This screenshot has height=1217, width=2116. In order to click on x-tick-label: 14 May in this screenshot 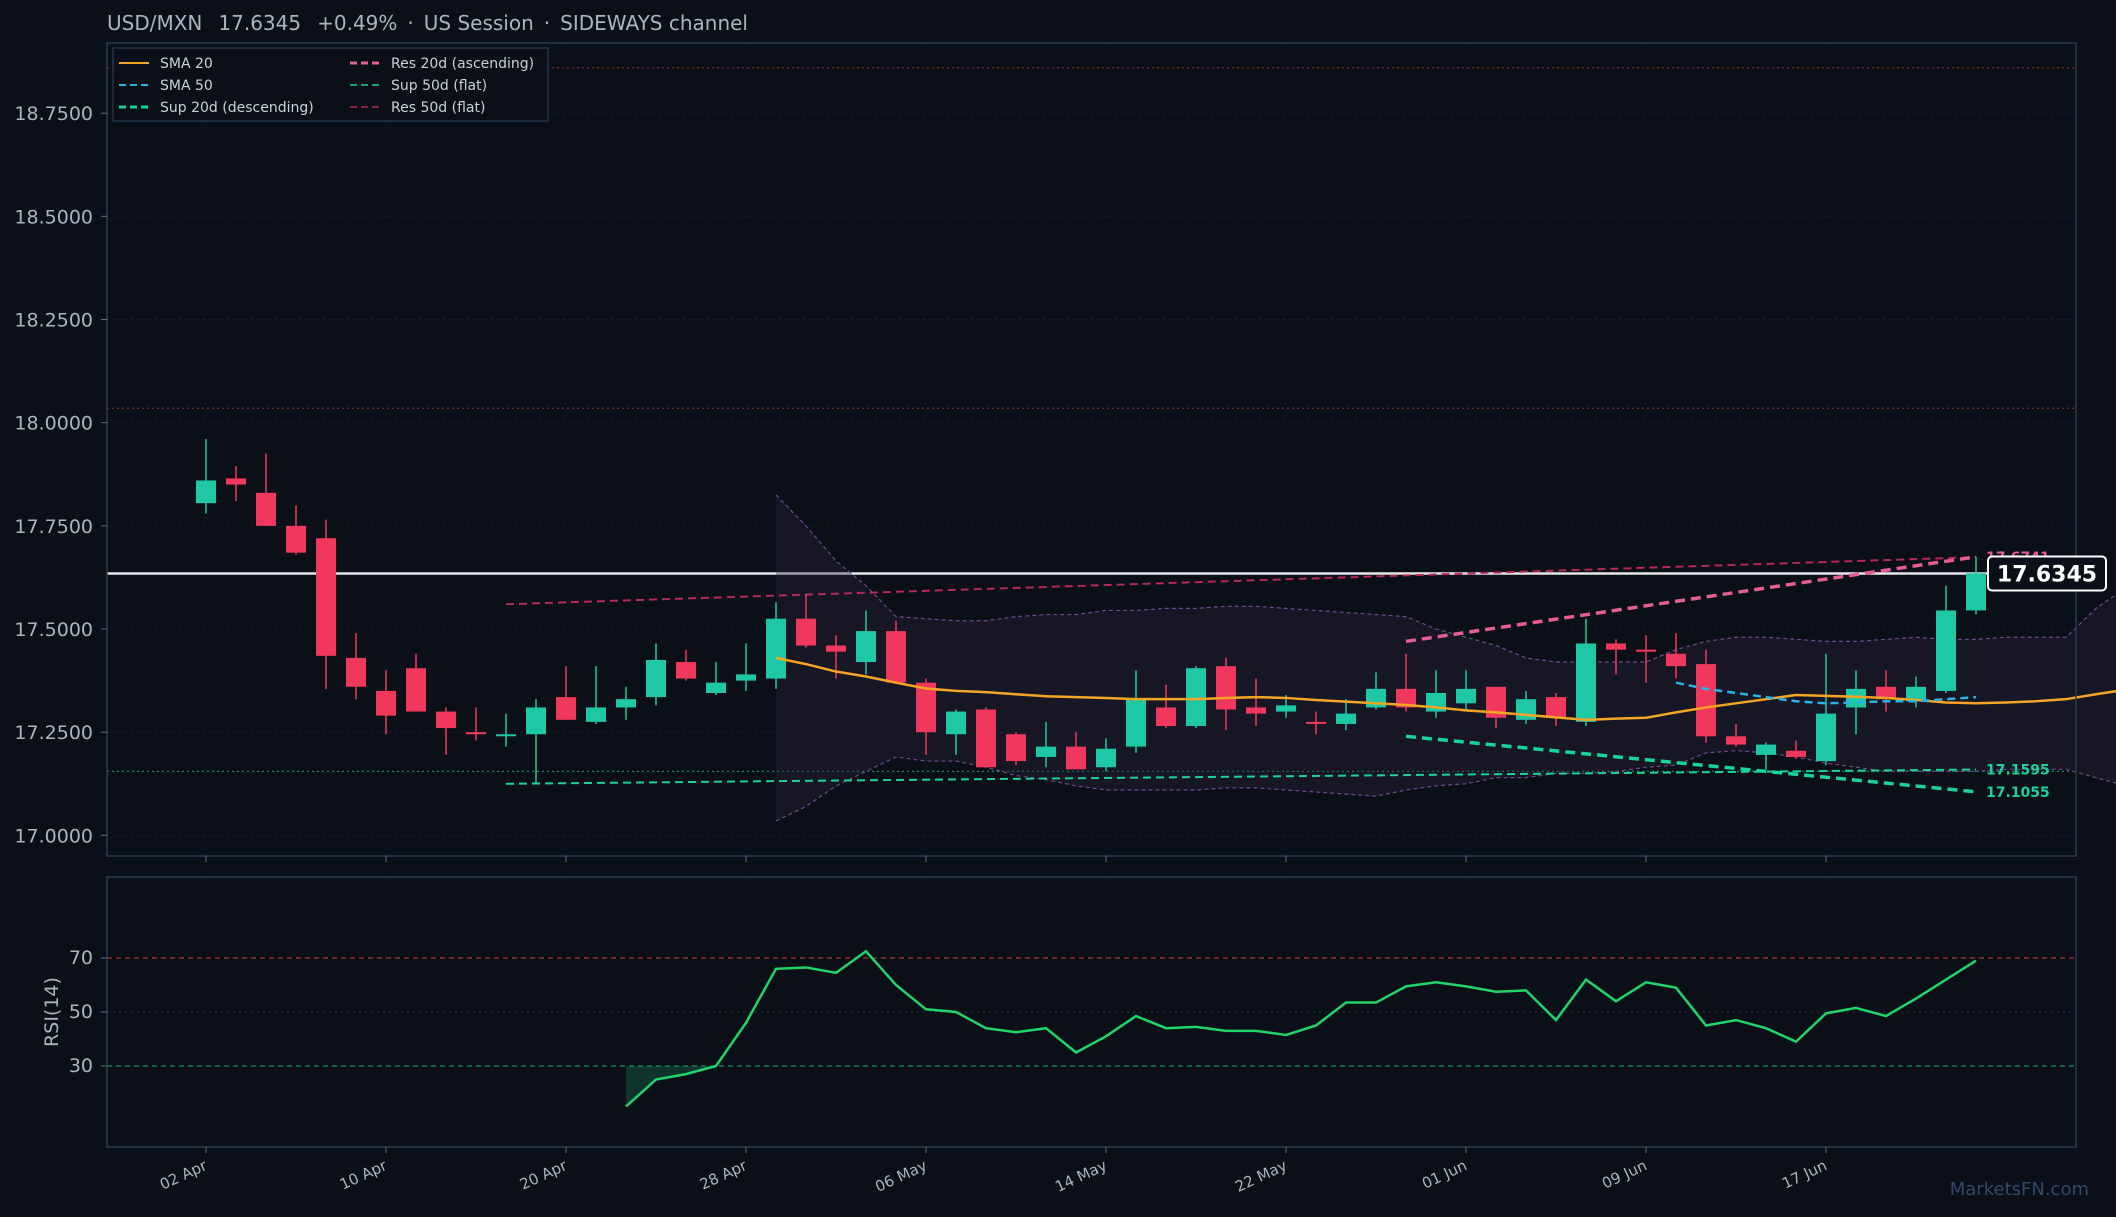, I will do `click(1080, 1176)`.